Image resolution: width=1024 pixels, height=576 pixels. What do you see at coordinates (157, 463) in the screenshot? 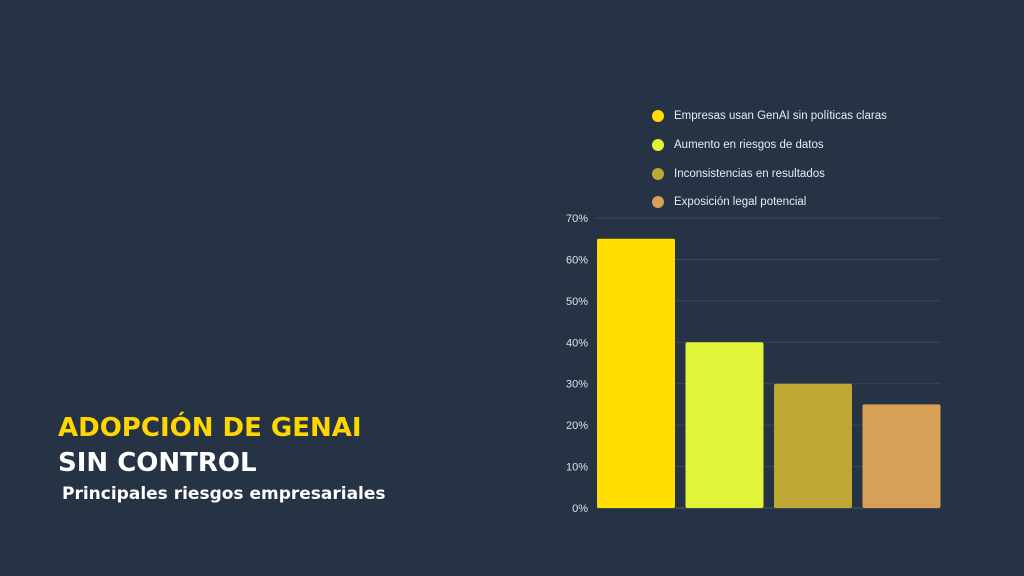
I see `slide-title-line-2: SIN CONTROL` at bounding box center [157, 463].